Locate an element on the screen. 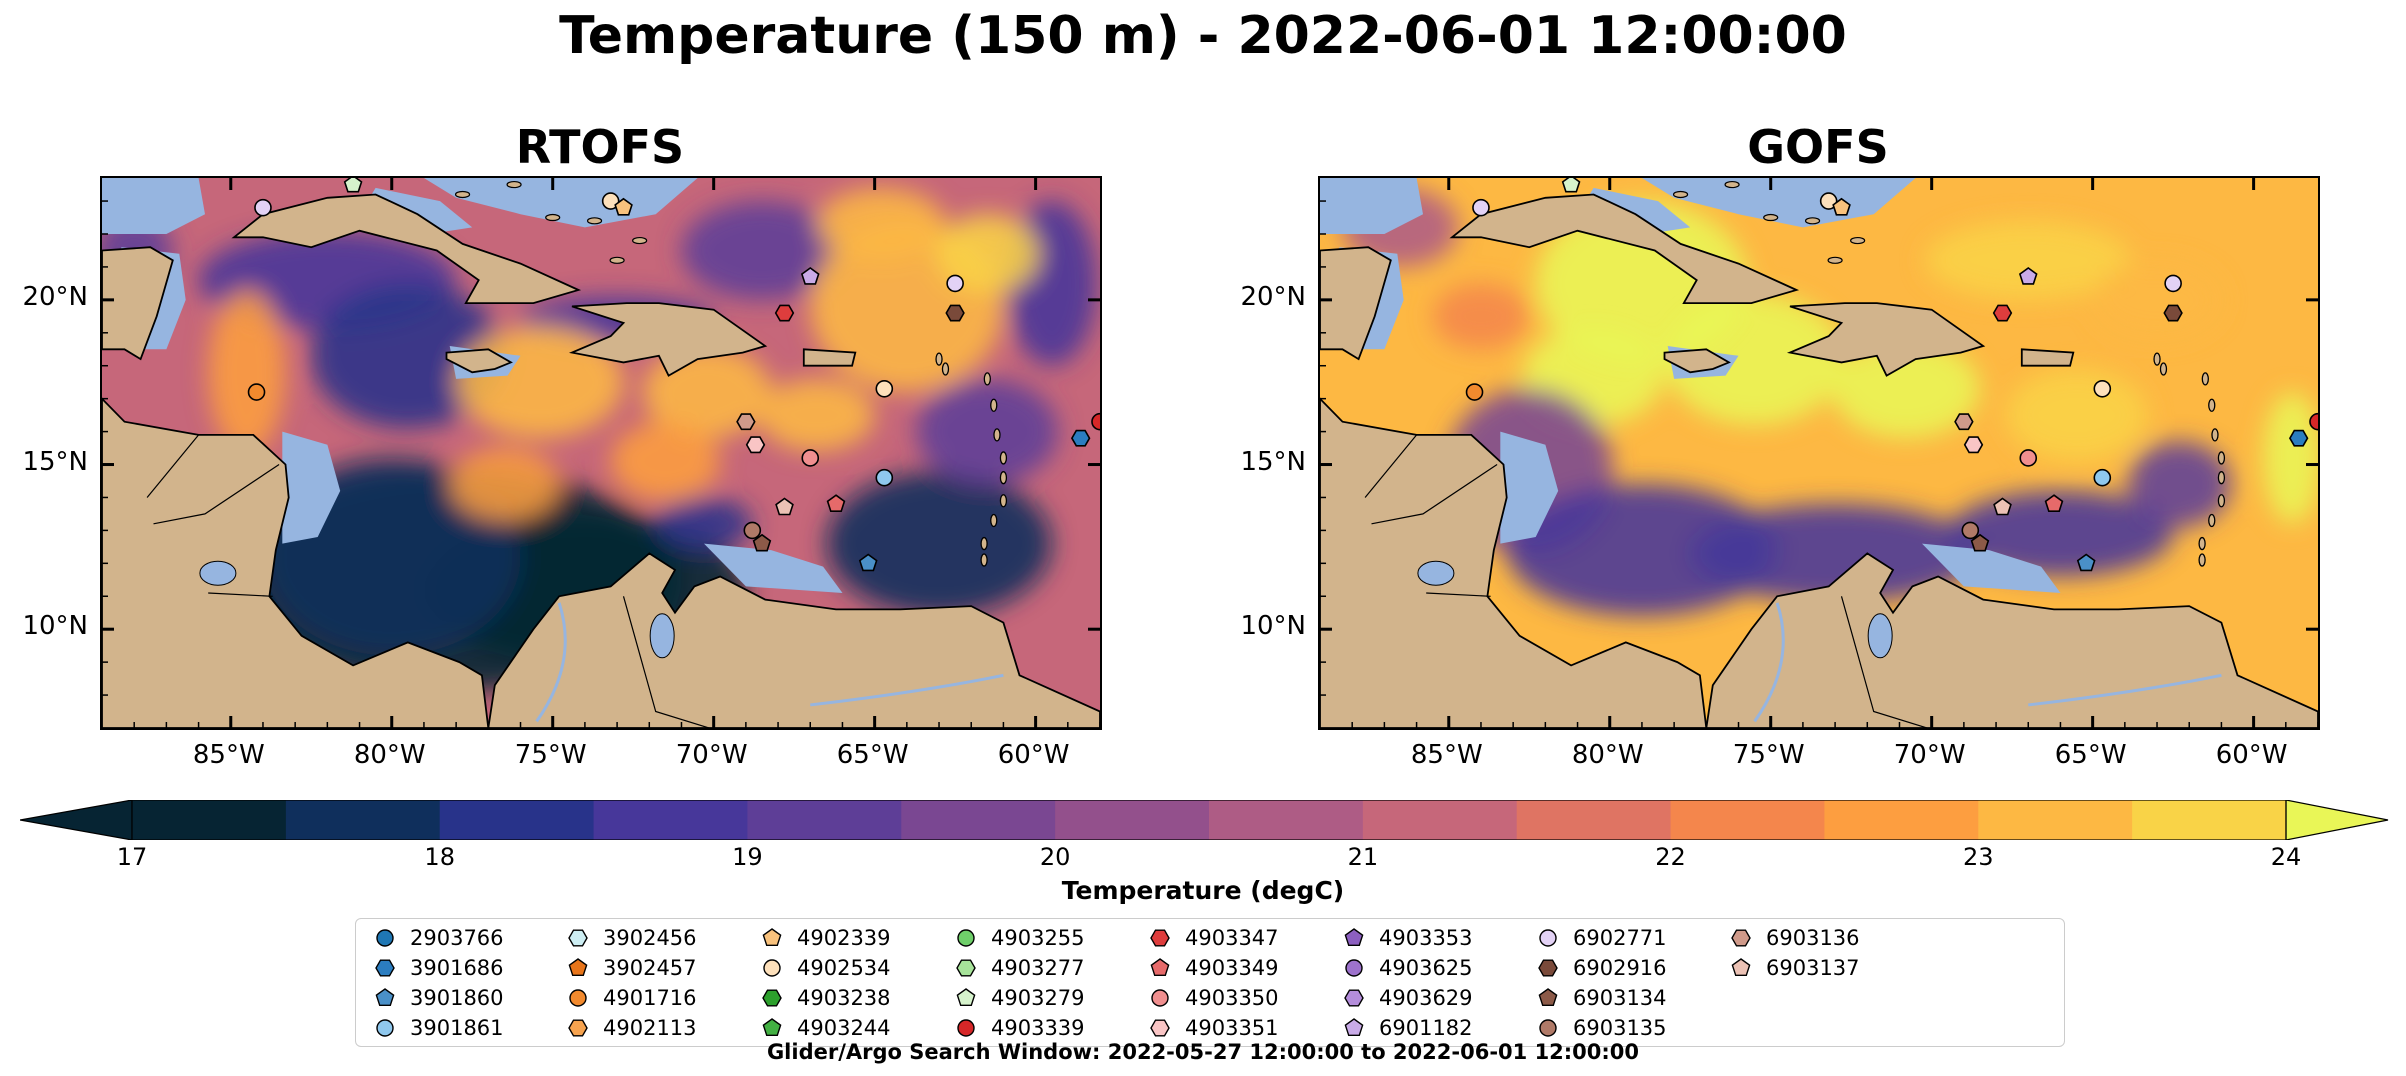 The height and width of the screenshot is (1076, 2406). legend-entry-2903766: 2903766 is located at coordinates (439, 938).